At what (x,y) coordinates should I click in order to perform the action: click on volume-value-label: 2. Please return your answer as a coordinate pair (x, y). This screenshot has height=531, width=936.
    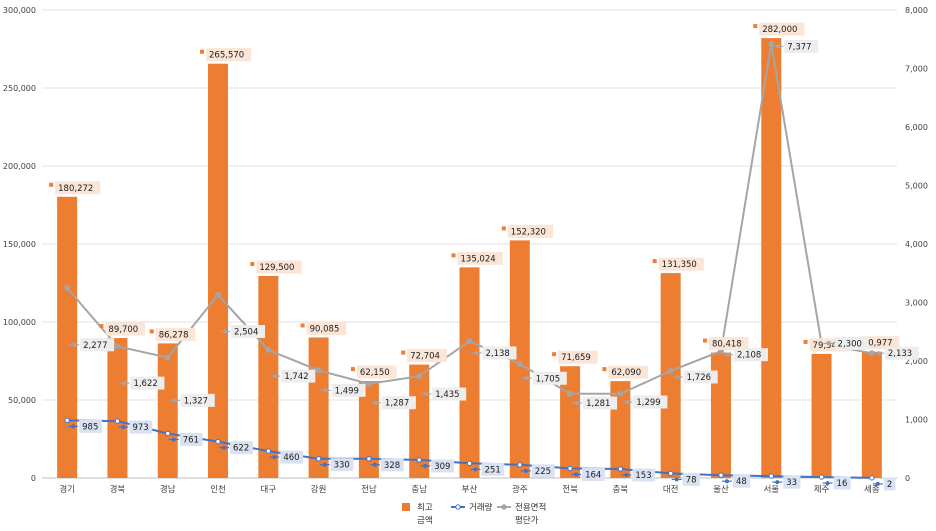
    Looking at the image, I should click on (889, 485).